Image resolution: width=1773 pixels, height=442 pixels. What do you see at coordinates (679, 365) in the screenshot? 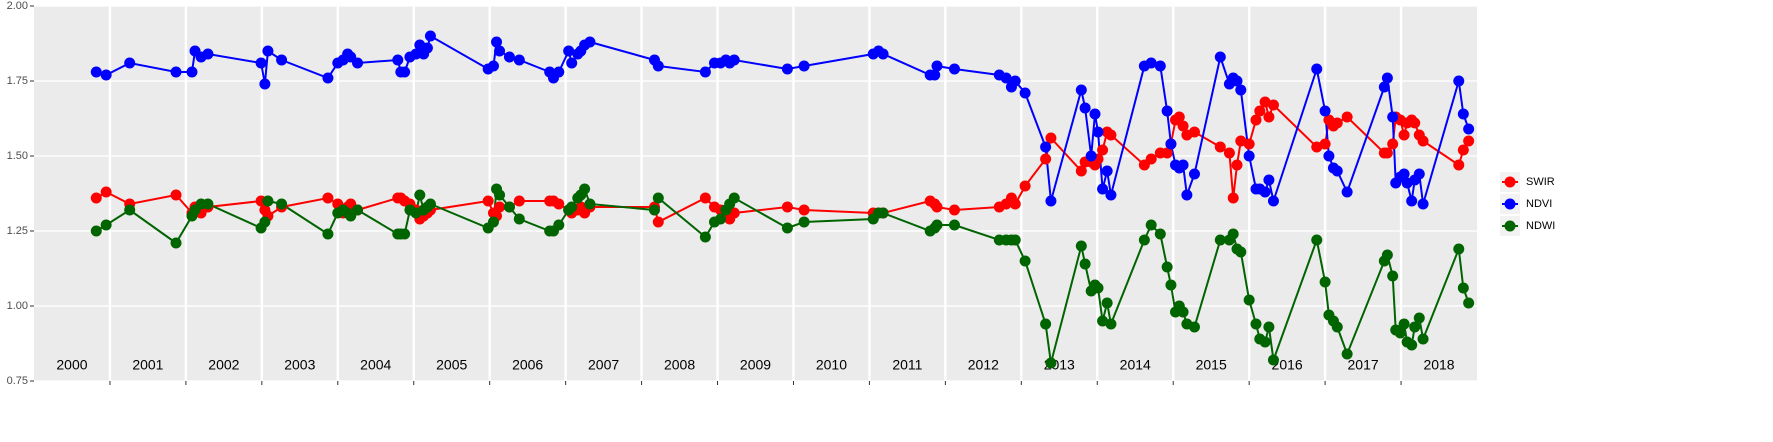
I see `x-tick-label: 2008` at bounding box center [679, 365].